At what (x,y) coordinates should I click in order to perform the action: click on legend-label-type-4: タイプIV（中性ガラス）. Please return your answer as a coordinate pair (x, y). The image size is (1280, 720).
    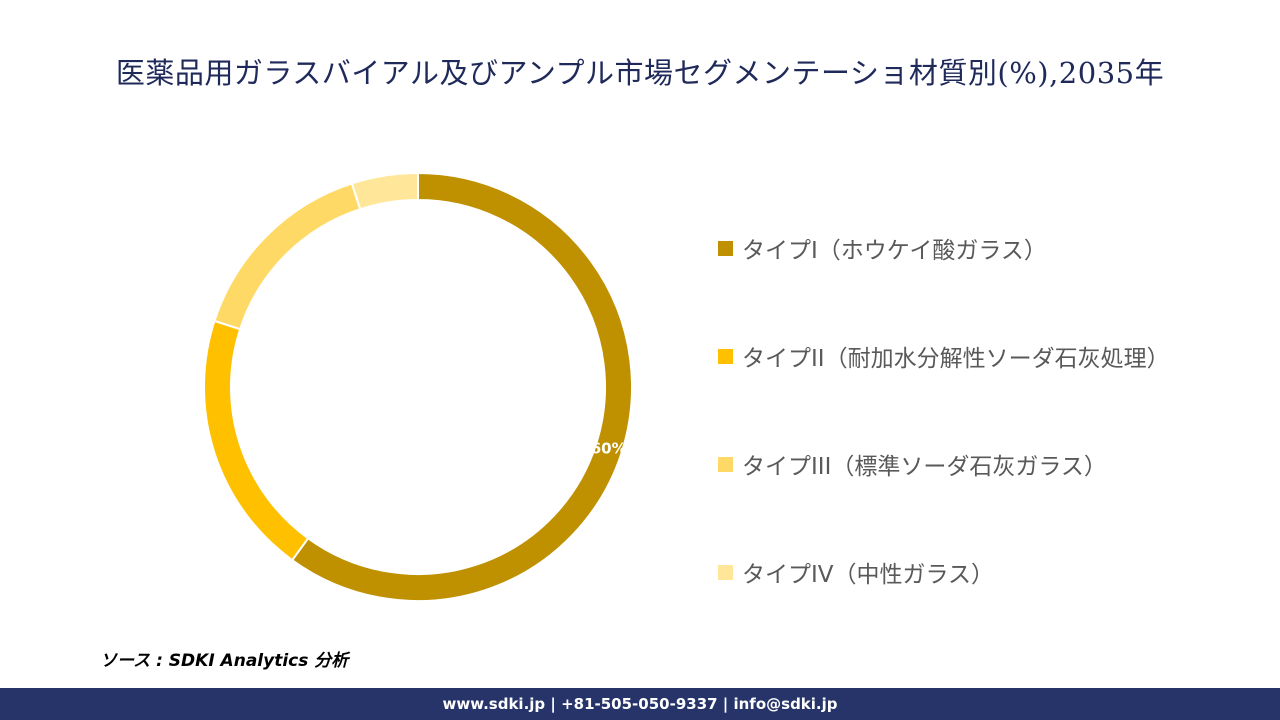
    Looking at the image, I should click on (868, 575).